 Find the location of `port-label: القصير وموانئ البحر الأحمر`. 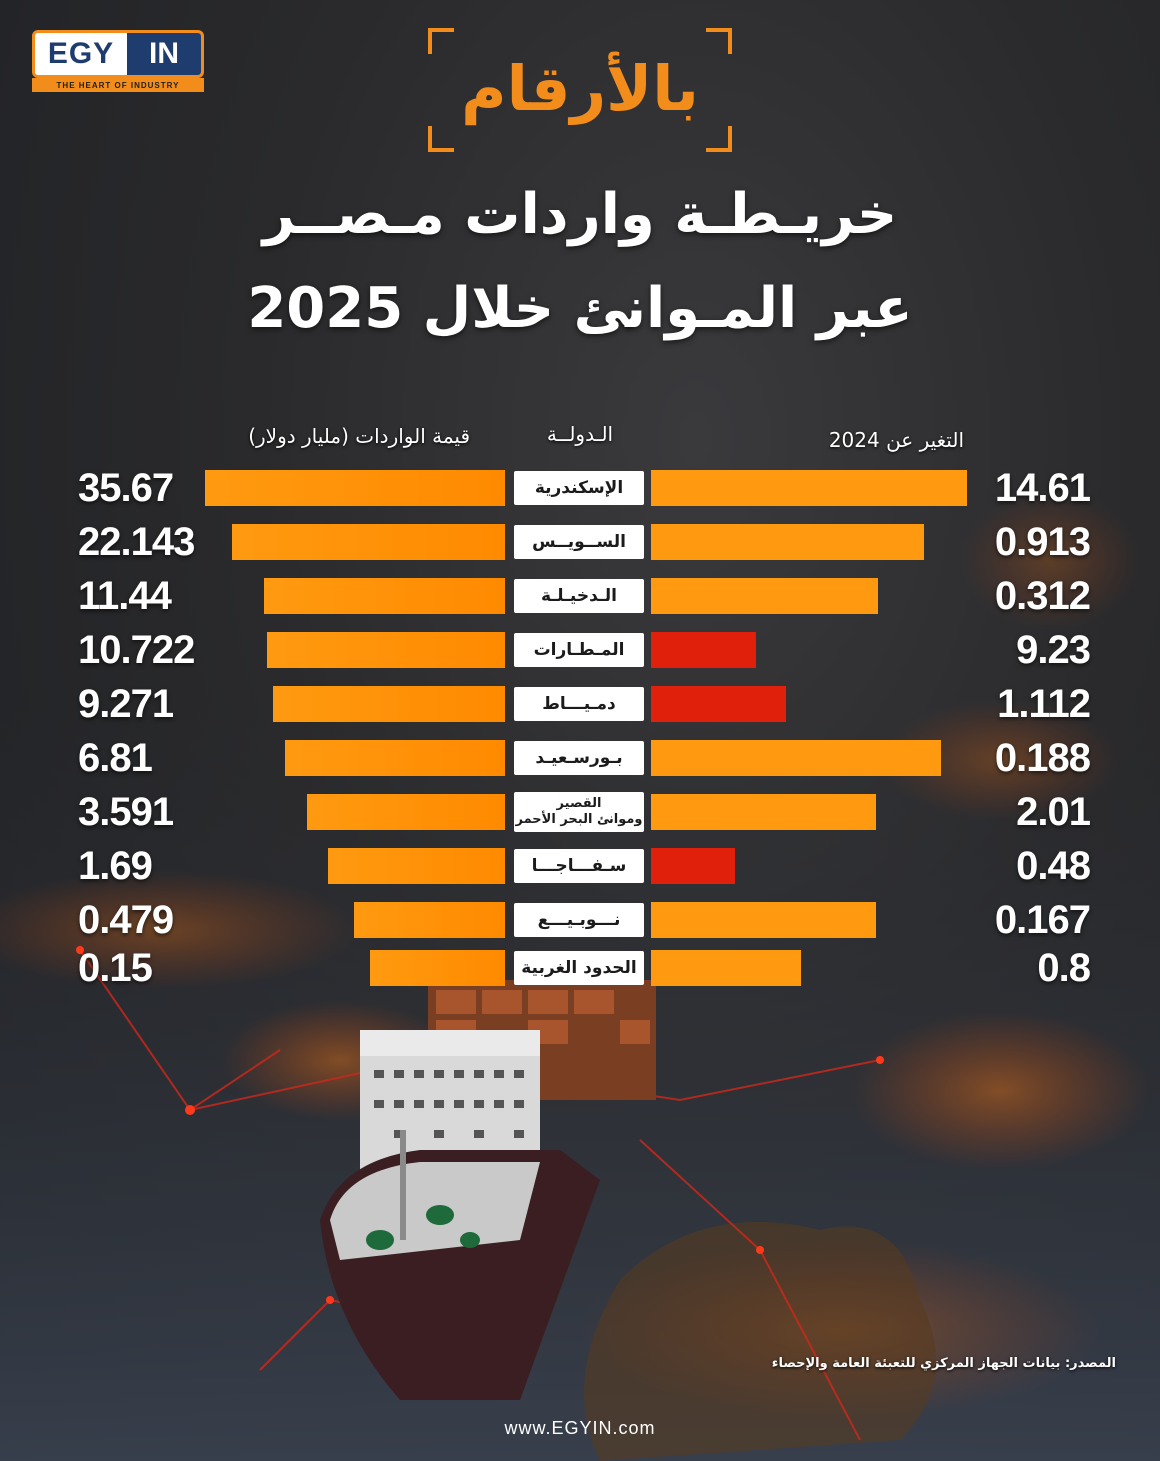

port-label: القصير وموانئ البحر الأحمر is located at coordinates (579, 812).